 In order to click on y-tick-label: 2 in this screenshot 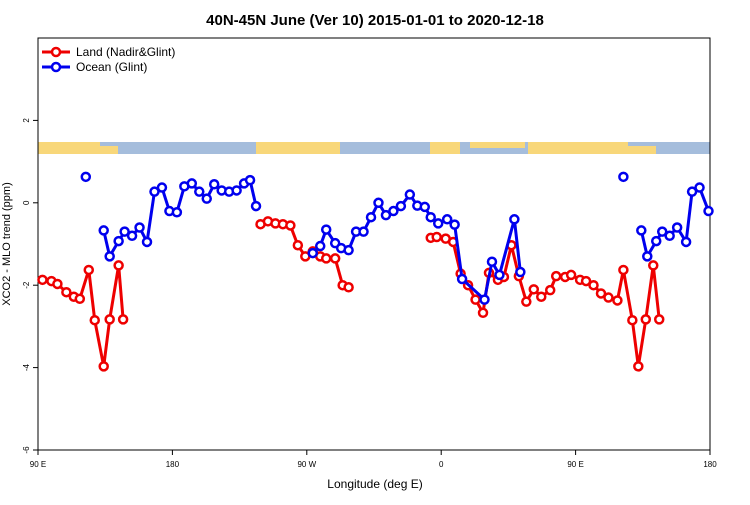, I will do `click(26, 120)`.